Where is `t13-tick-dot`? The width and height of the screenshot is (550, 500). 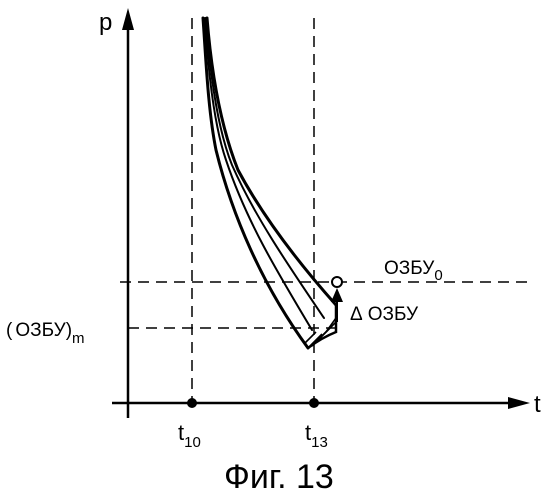 t13-tick-dot is located at coordinates (314, 403).